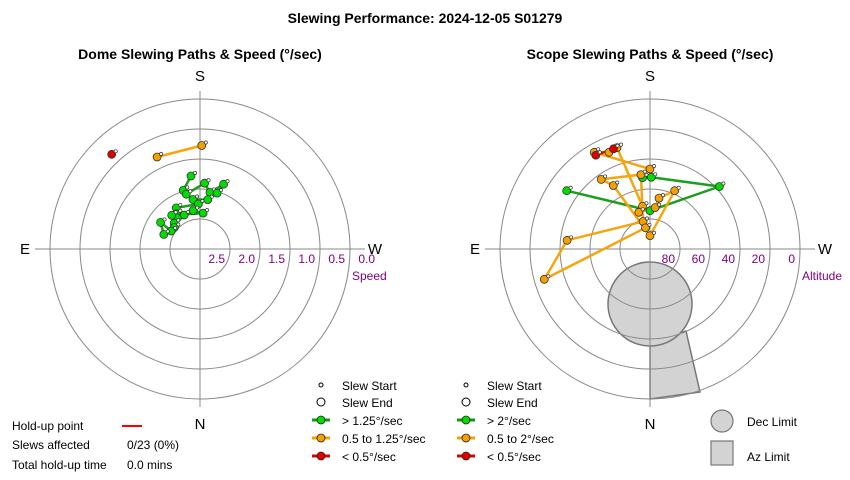 This screenshot has height=480, width=850. What do you see at coordinates (369, 457) in the screenshot?
I see `legend-slow: < 0.5°/sec` at bounding box center [369, 457].